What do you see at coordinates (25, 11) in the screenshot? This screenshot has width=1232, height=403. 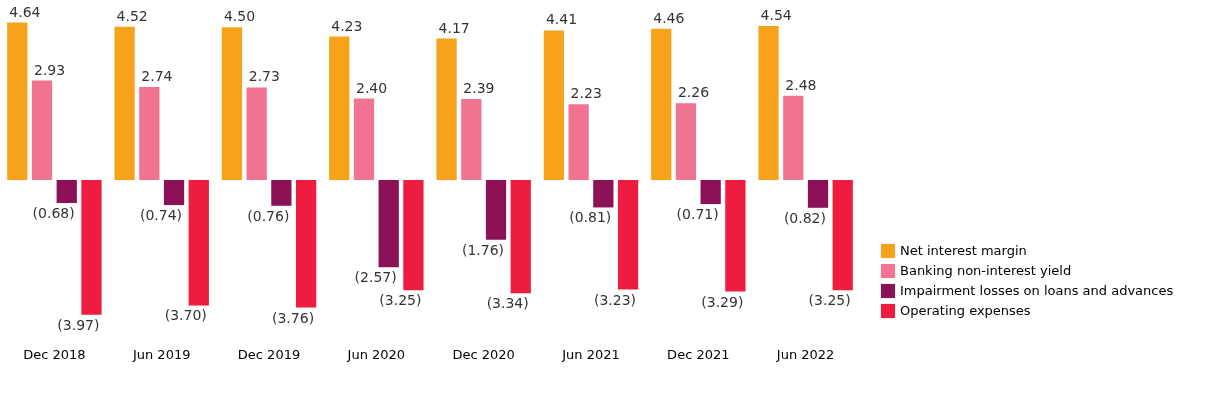 I see `data-label: 4.64` at bounding box center [25, 11].